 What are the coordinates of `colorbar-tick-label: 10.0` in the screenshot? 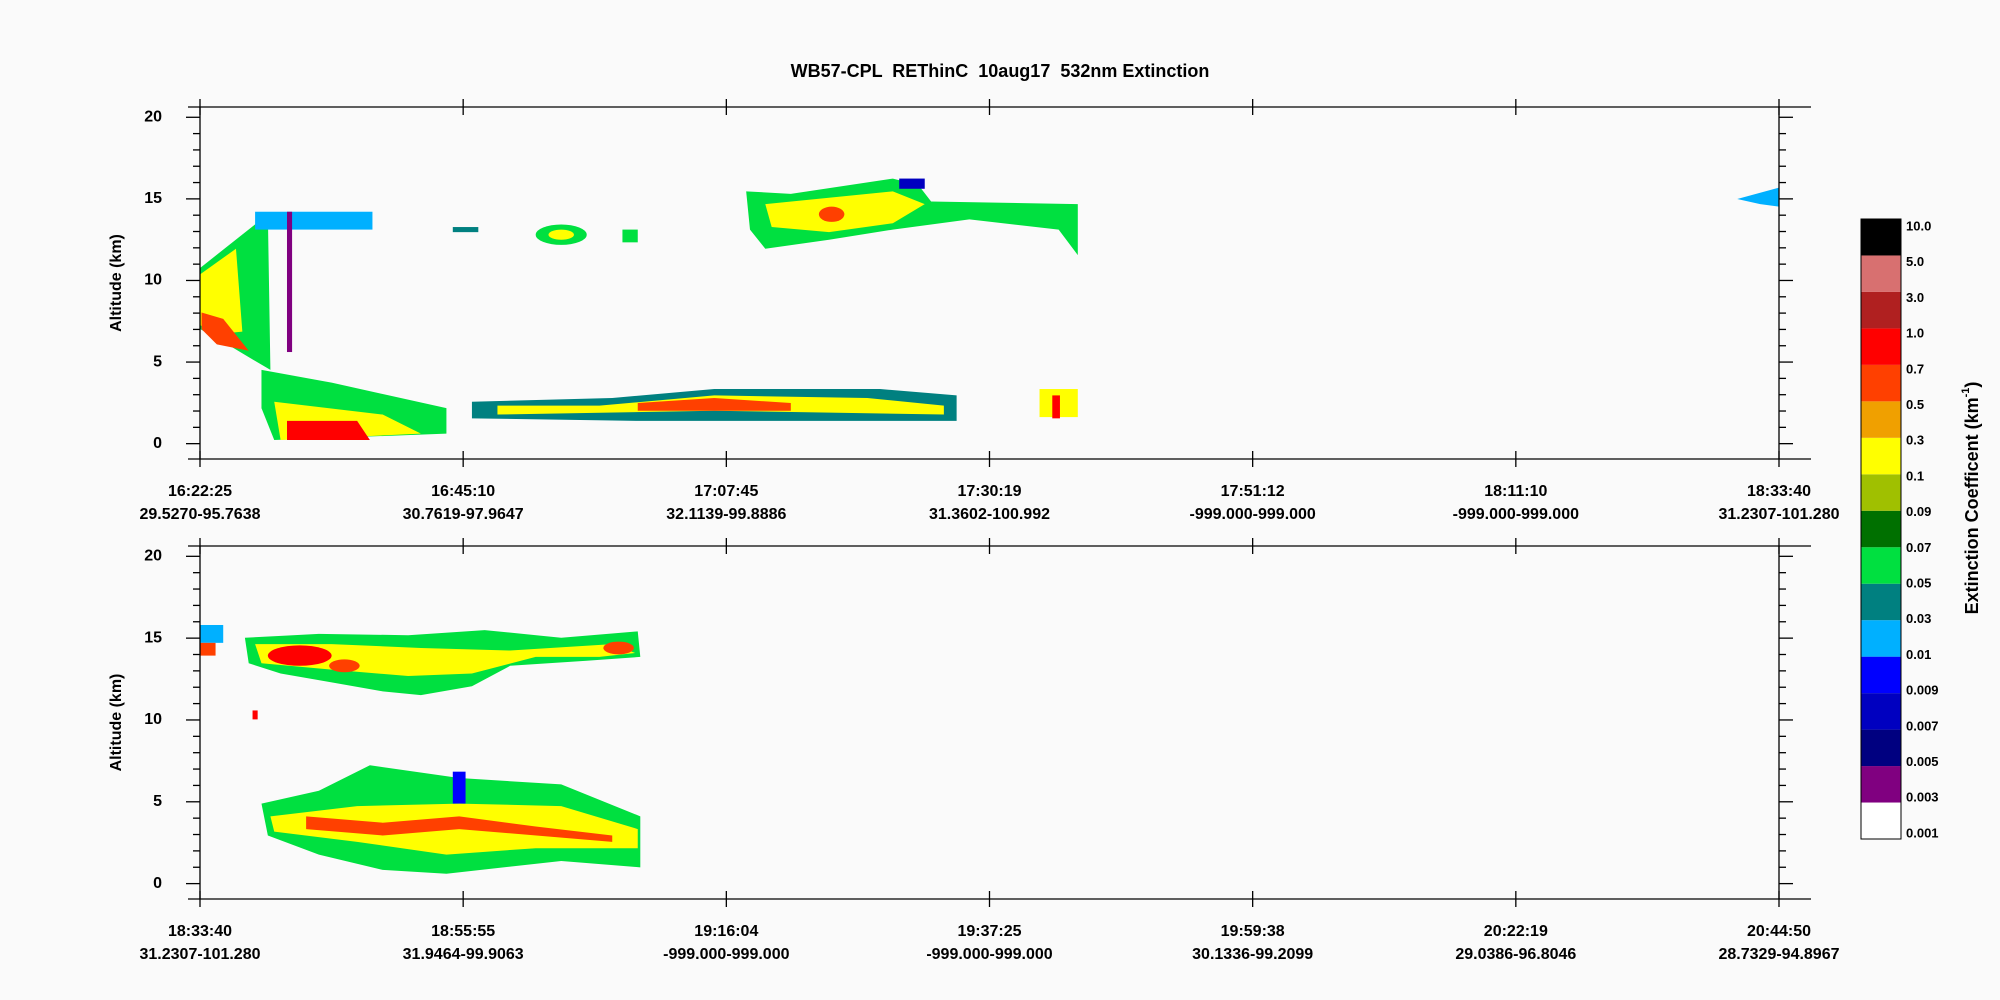 It's located at (1918, 225).